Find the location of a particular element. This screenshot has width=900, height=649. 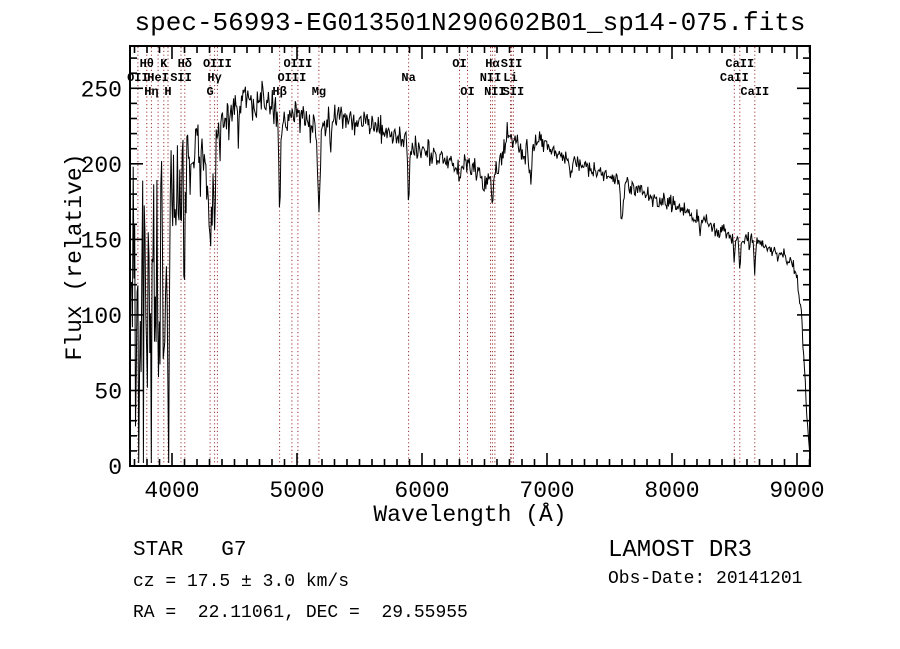

spectral-line-label: Hη is located at coordinates (151, 92).